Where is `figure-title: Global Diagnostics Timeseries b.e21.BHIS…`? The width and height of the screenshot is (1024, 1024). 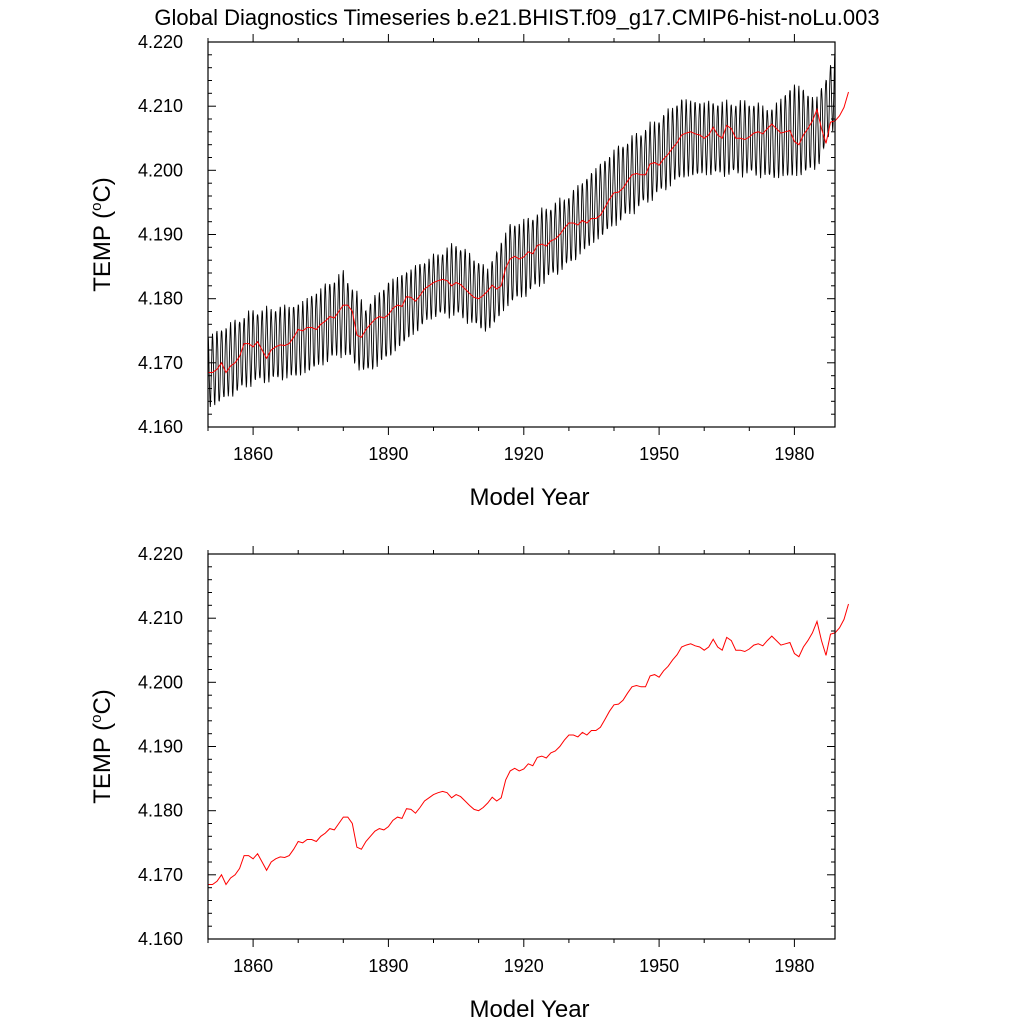 figure-title: Global Diagnostics Timeseries b.e21.BHIS… is located at coordinates (516, 17).